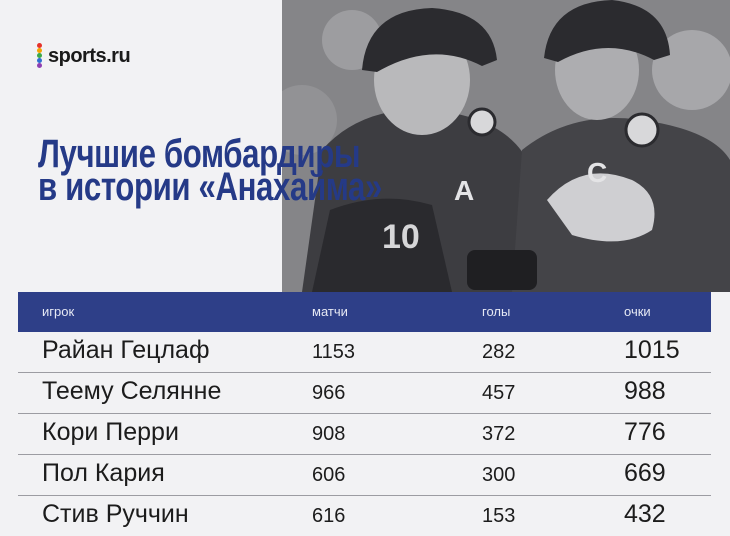 The height and width of the screenshot is (536, 730). Describe the element at coordinates (364, 312) in the screenshot. I see `table-header: игрок матчи голы очки` at that location.